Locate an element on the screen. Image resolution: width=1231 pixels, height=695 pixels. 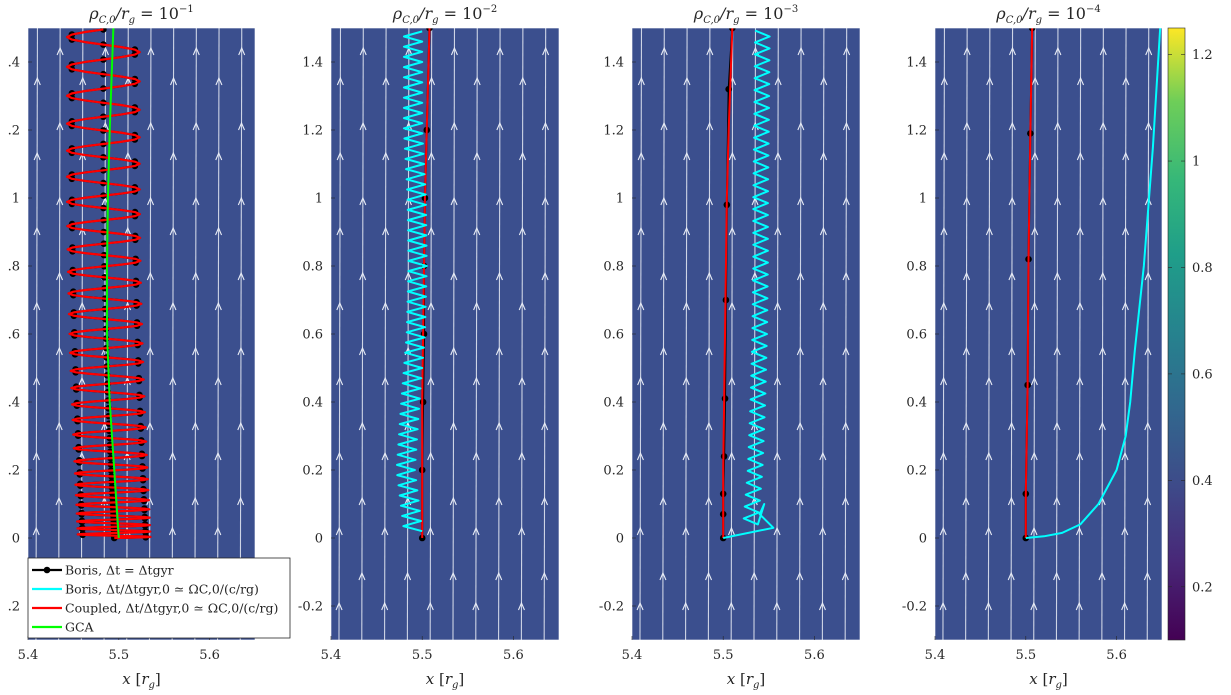
title-exp: −4 is located at coordinates (1093, 9).